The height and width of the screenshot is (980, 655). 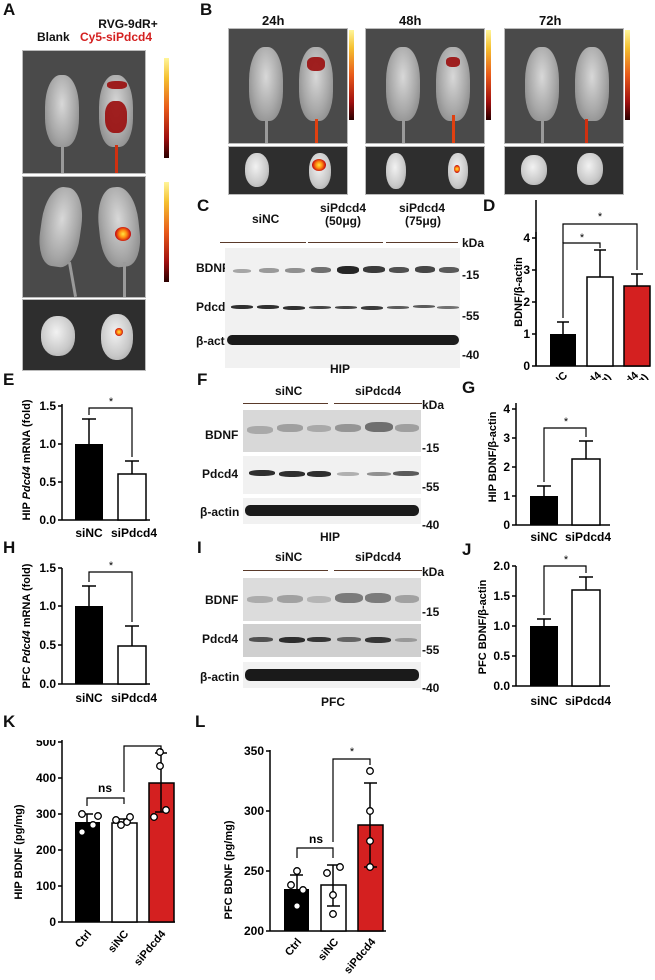 What do you see at coordinates (550, 20) in the screenshot?
I see `label-72h: 72h` at bounding box center [550, 20].